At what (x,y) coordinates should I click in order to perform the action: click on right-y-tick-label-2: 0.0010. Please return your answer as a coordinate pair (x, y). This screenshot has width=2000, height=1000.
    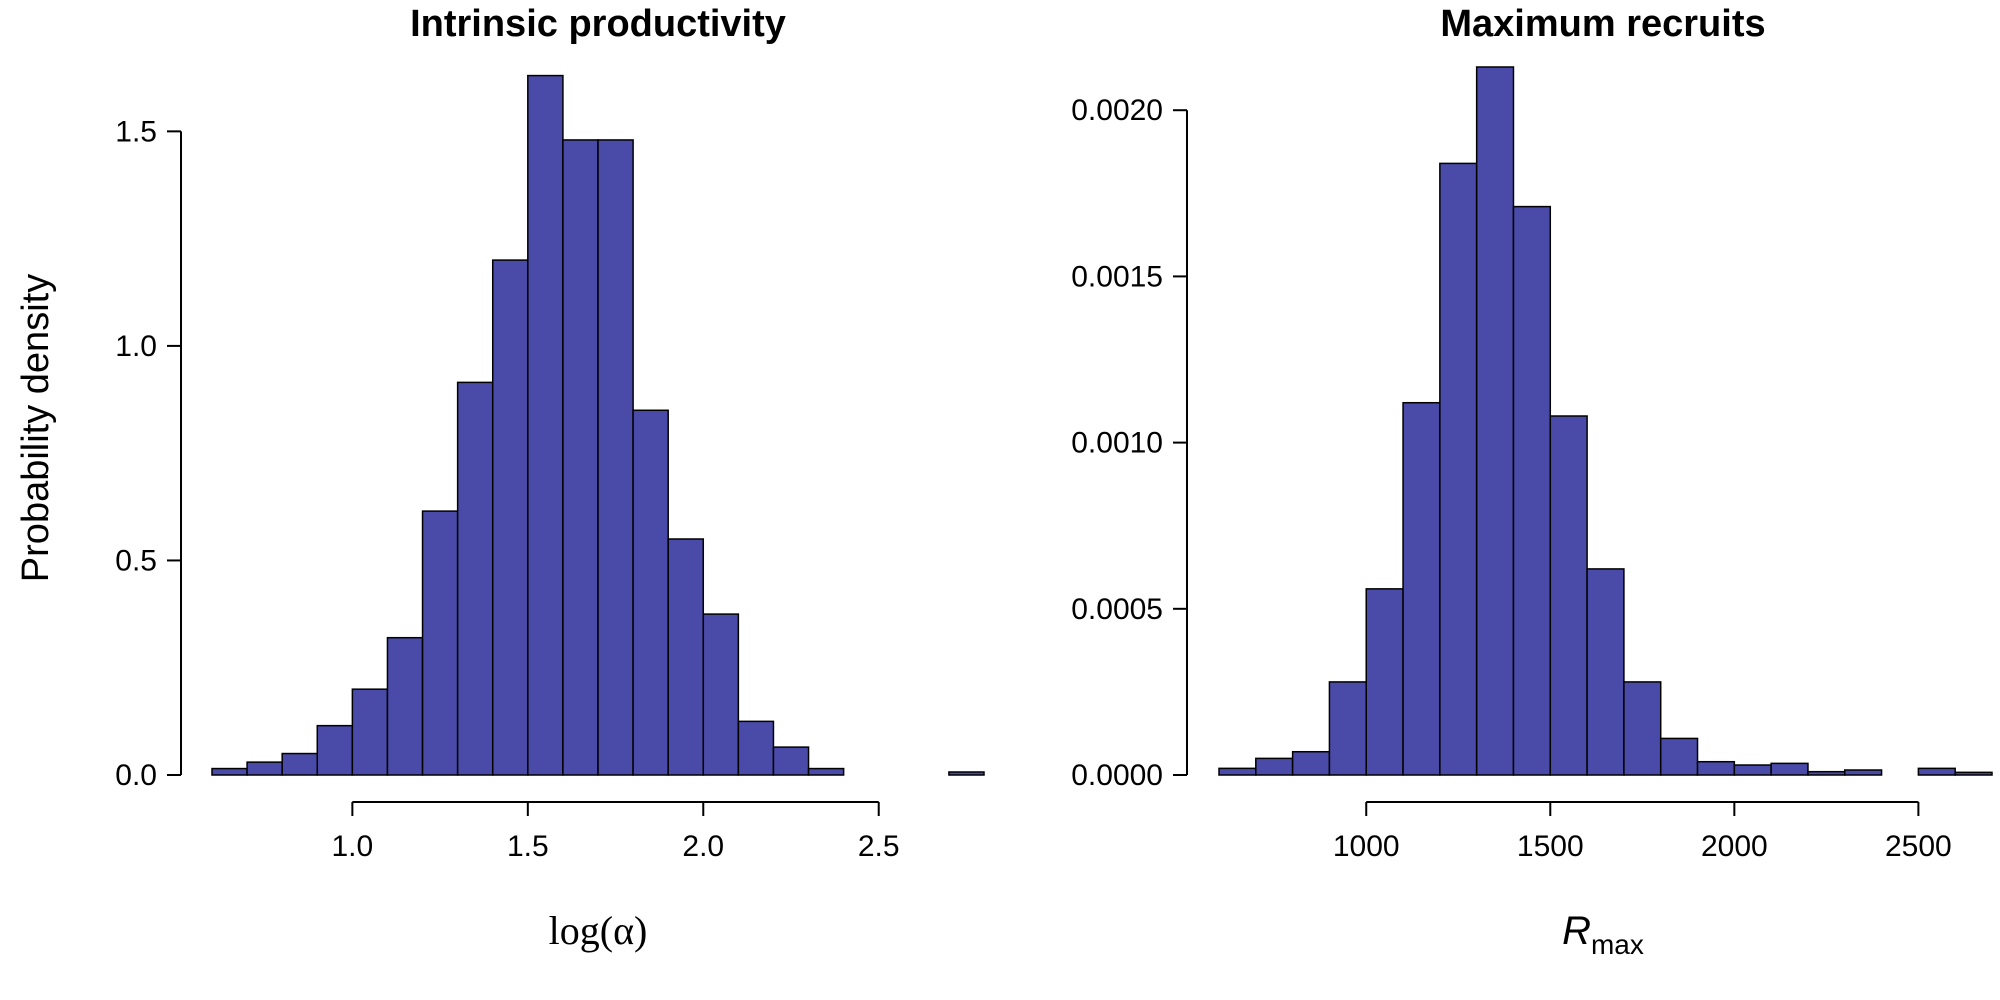
    Looking at the image, I should click on (1117, 443).